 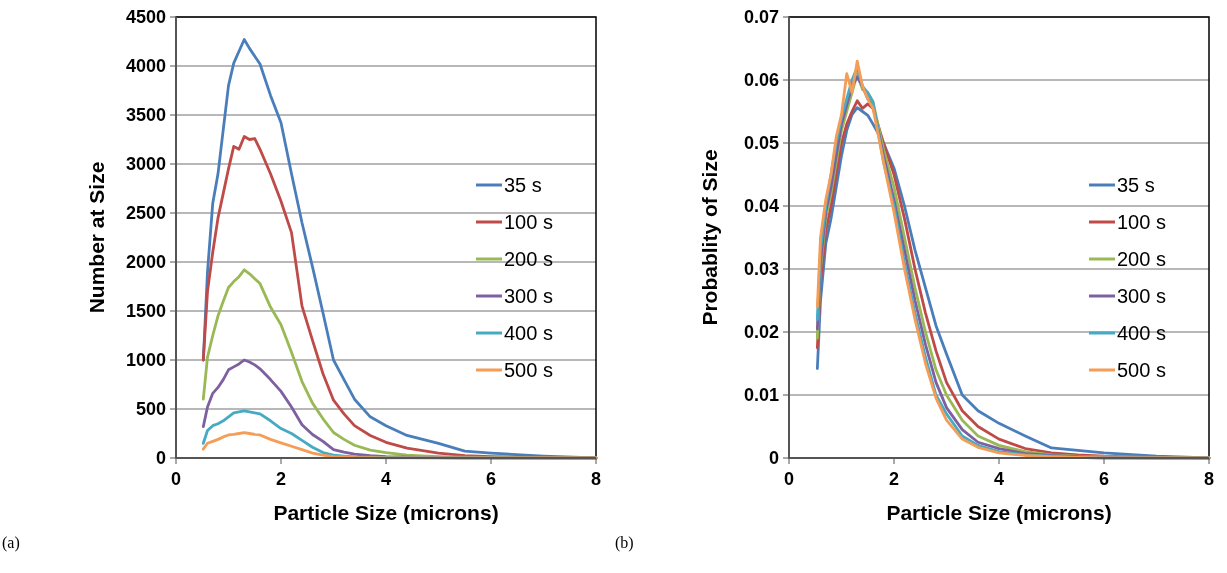 What do you see at coordinates (761, 17) in the screenshot?
I see `y-tick-label: 0.07` at bounding box center [761, 17].